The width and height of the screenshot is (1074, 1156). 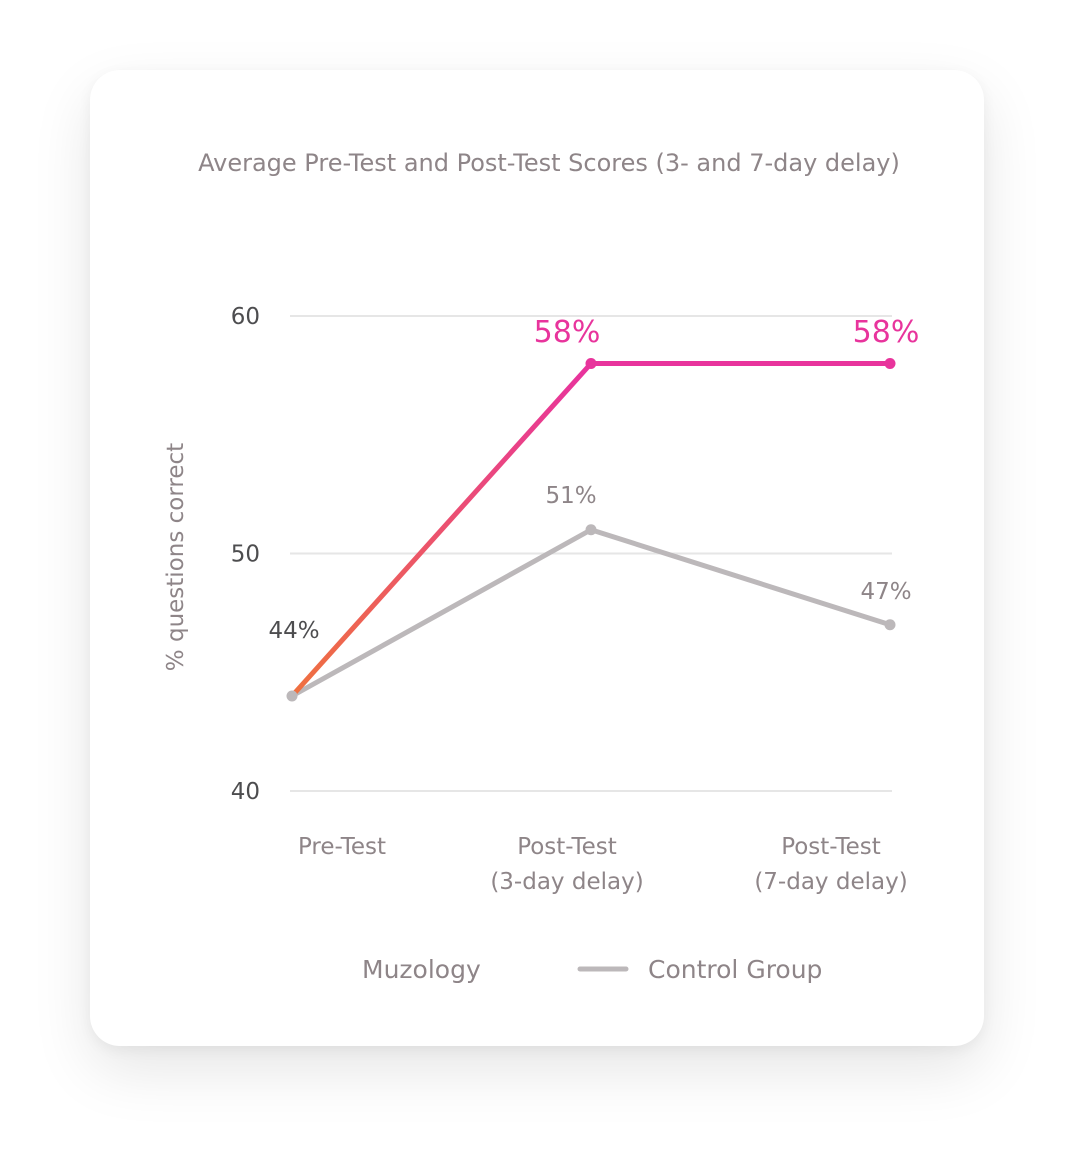 I want to click on legend-label-control-group: Control Group, so click(x=735, y=969).